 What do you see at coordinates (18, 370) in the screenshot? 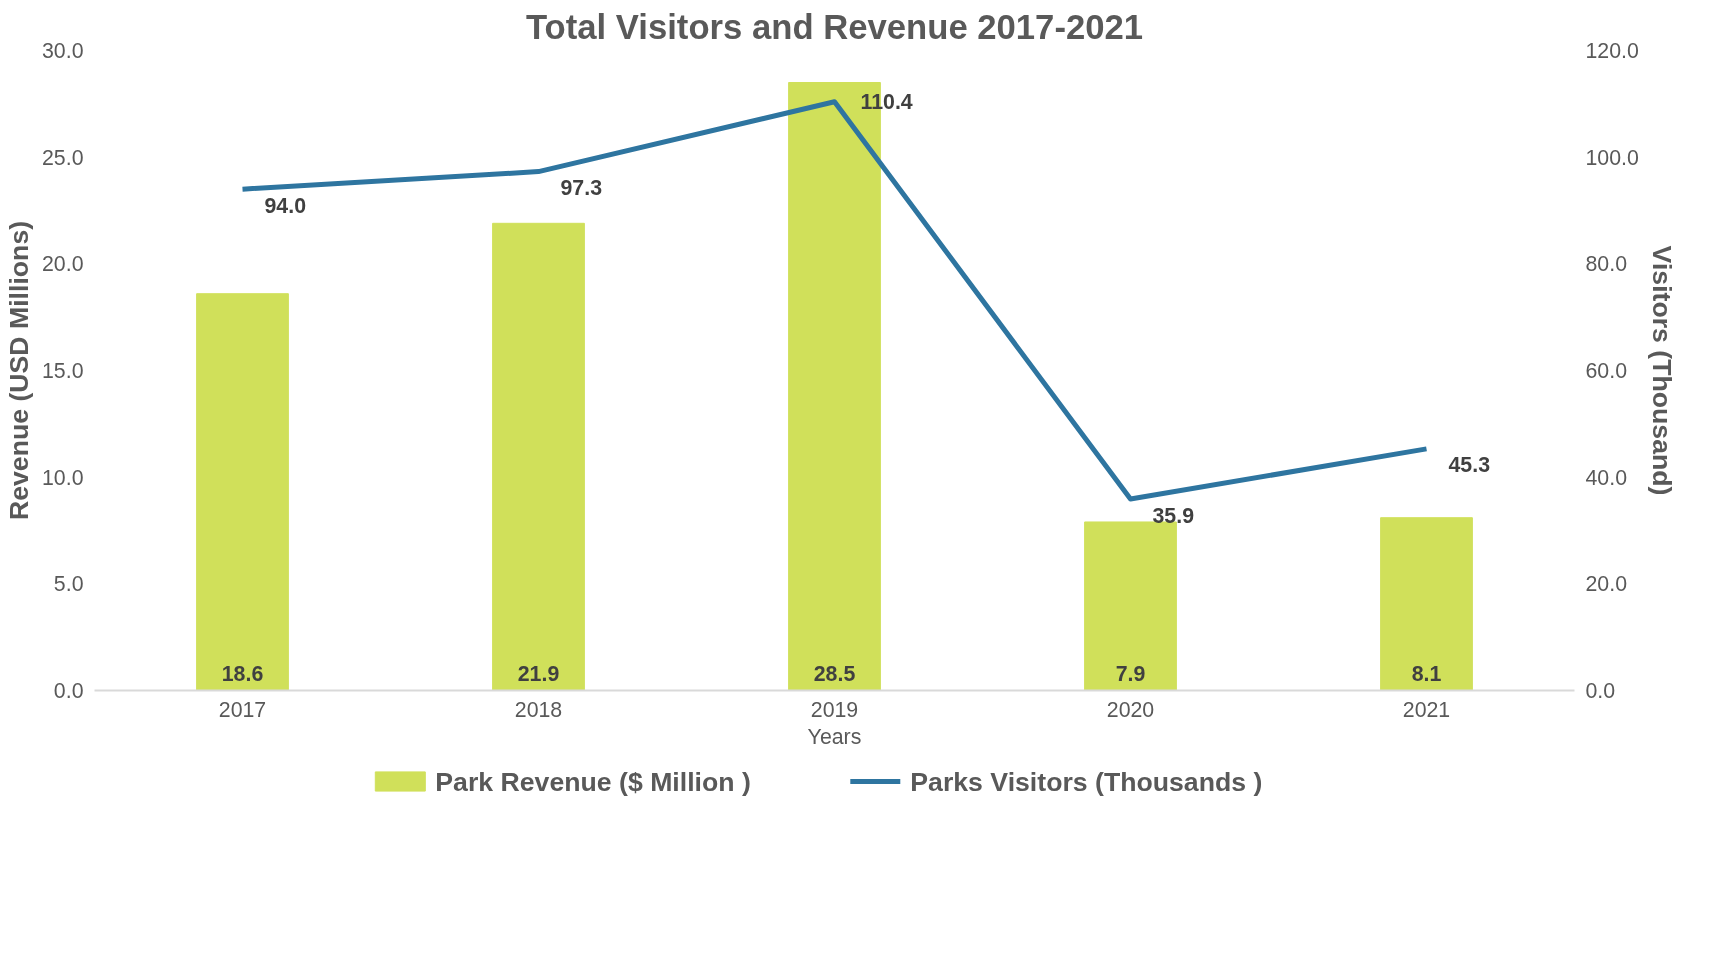
I see `y-axis-title: Revenue (USD Millions)` at bounding box center [18, 370].